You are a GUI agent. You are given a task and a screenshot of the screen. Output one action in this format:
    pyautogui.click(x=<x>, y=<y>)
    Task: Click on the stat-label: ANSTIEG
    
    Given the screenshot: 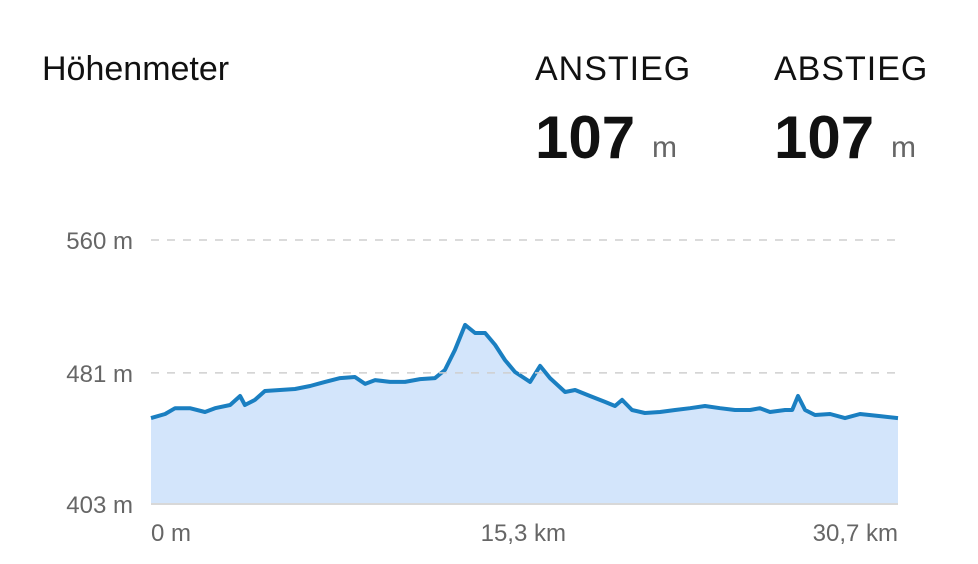 What is the action you would take?
    pyautogui.click(x=613, y=69)
    